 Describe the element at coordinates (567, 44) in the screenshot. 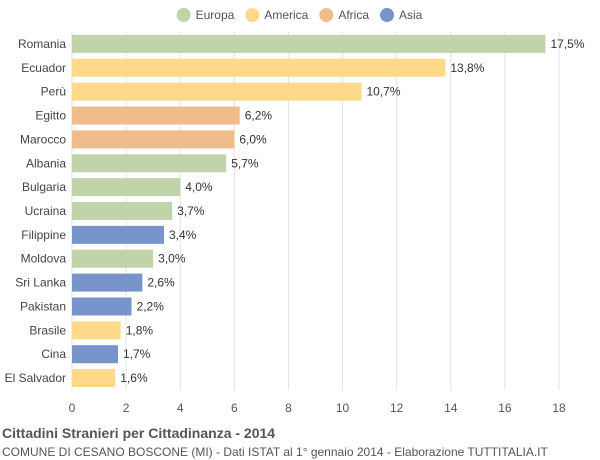

I see `value-label: 17,5%` at that location.